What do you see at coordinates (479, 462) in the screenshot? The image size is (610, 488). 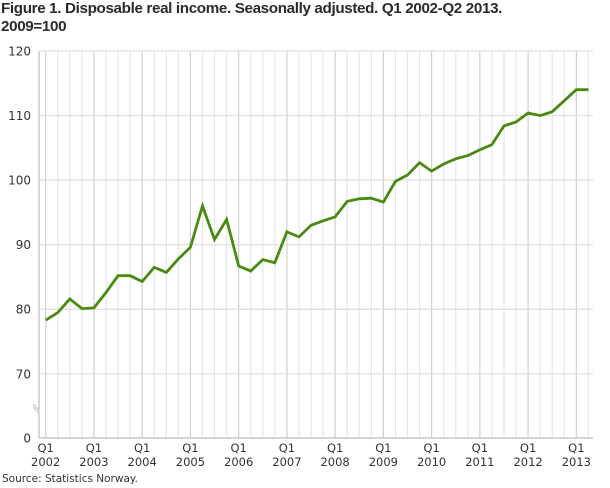 I see `x-tick-label-year: 2011` at bounding box center [479, 462].